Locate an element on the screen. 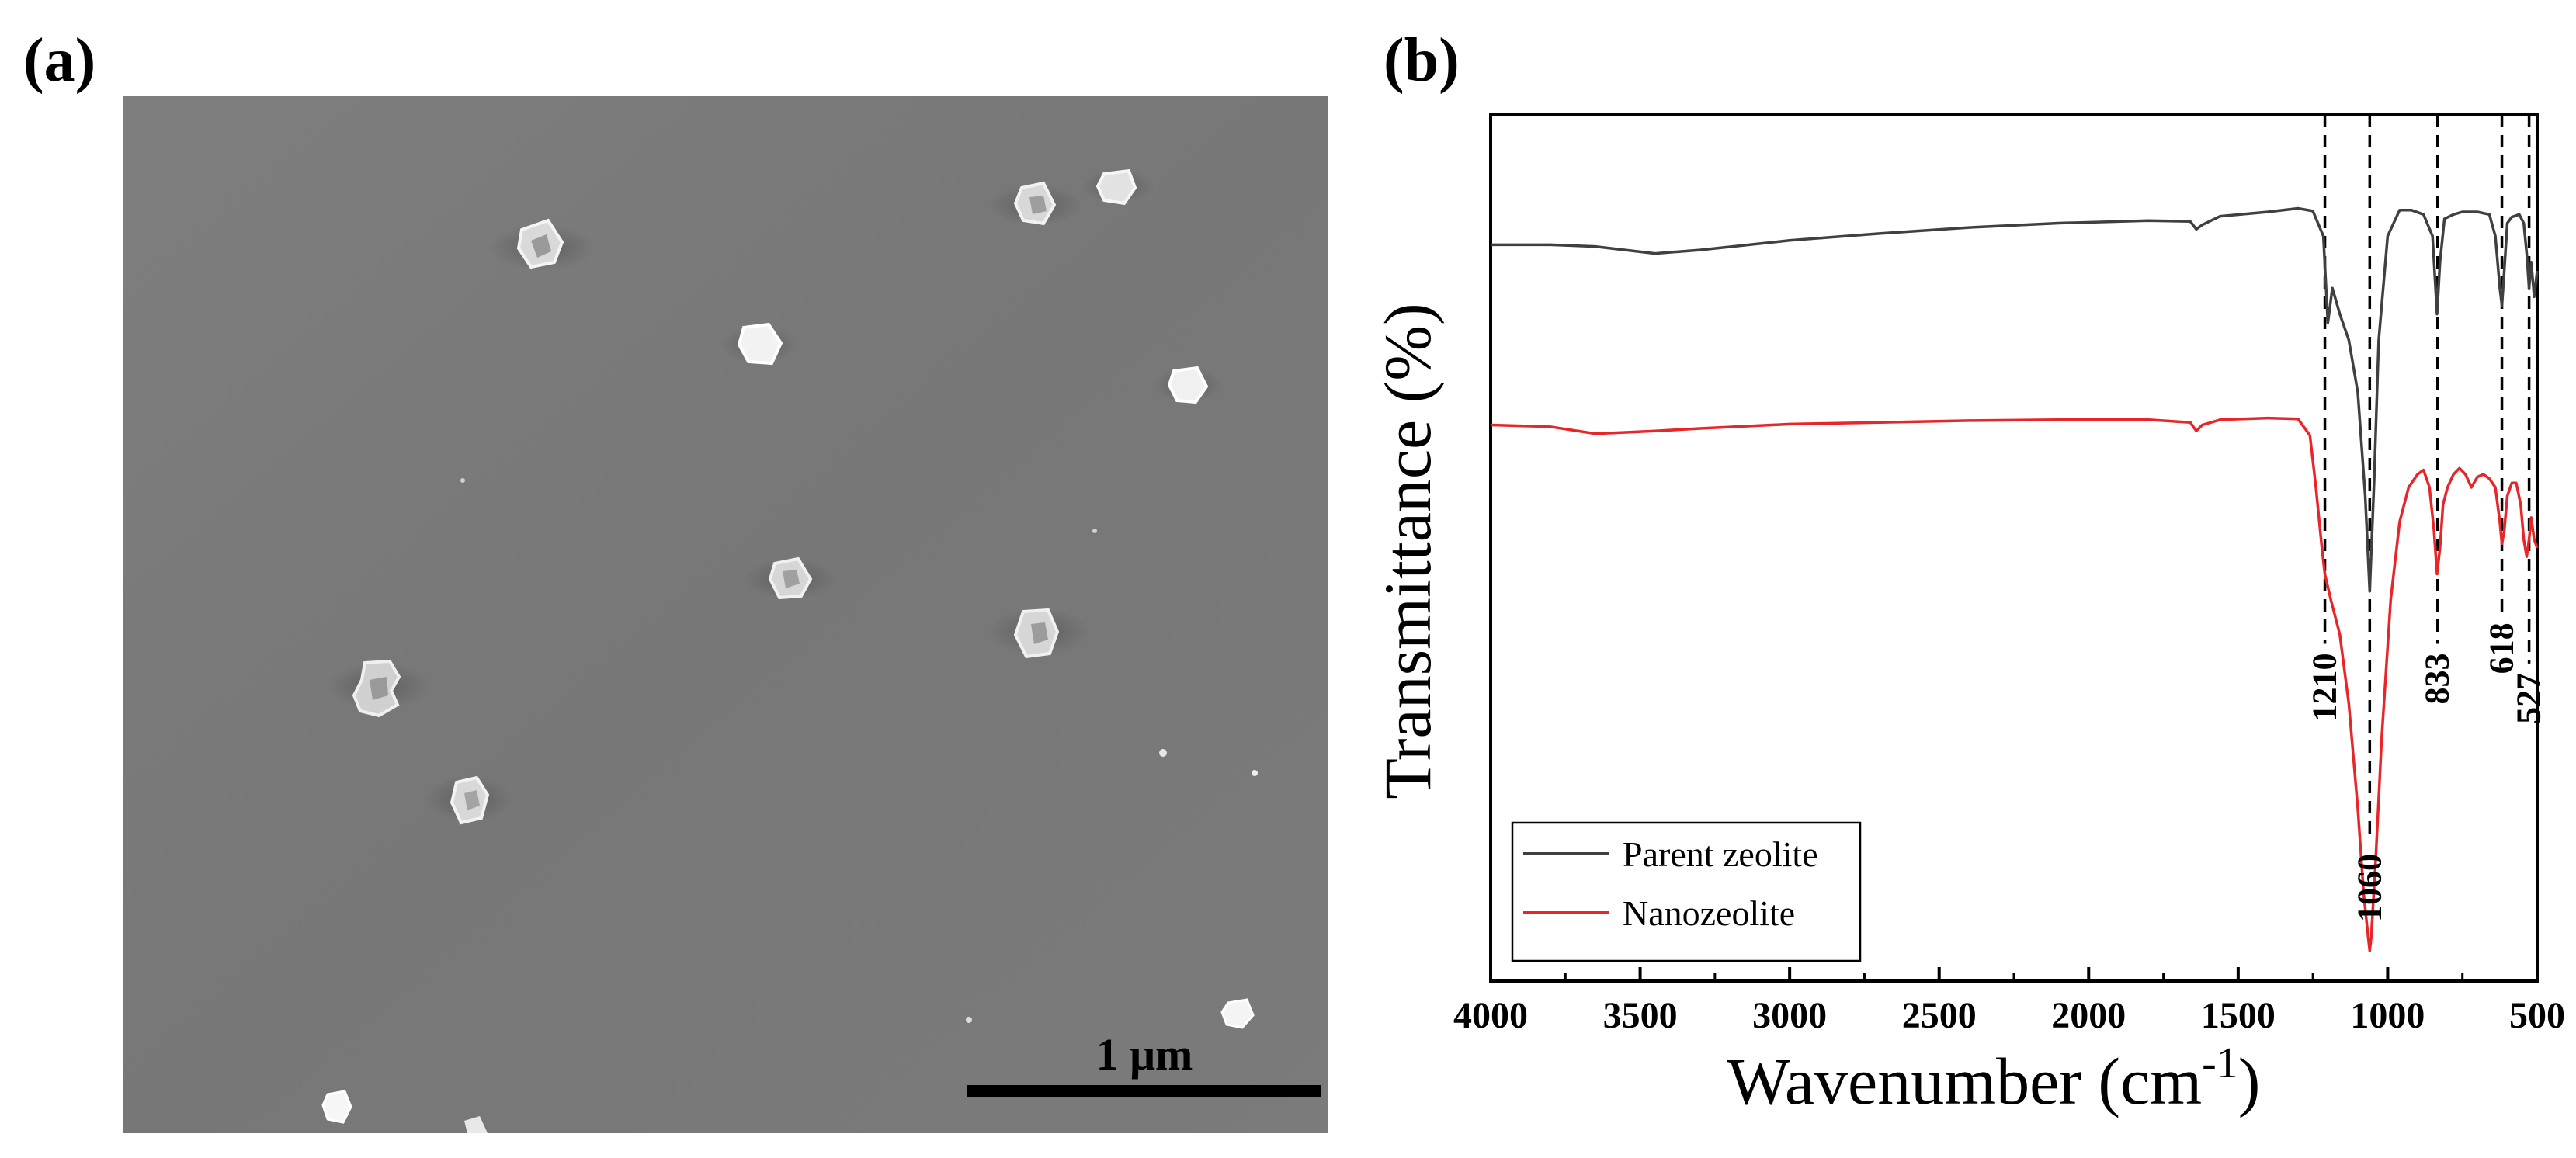 The image size is (2576, 1158). series-line-parent-zeolite is located at coordinates (2015, 399).